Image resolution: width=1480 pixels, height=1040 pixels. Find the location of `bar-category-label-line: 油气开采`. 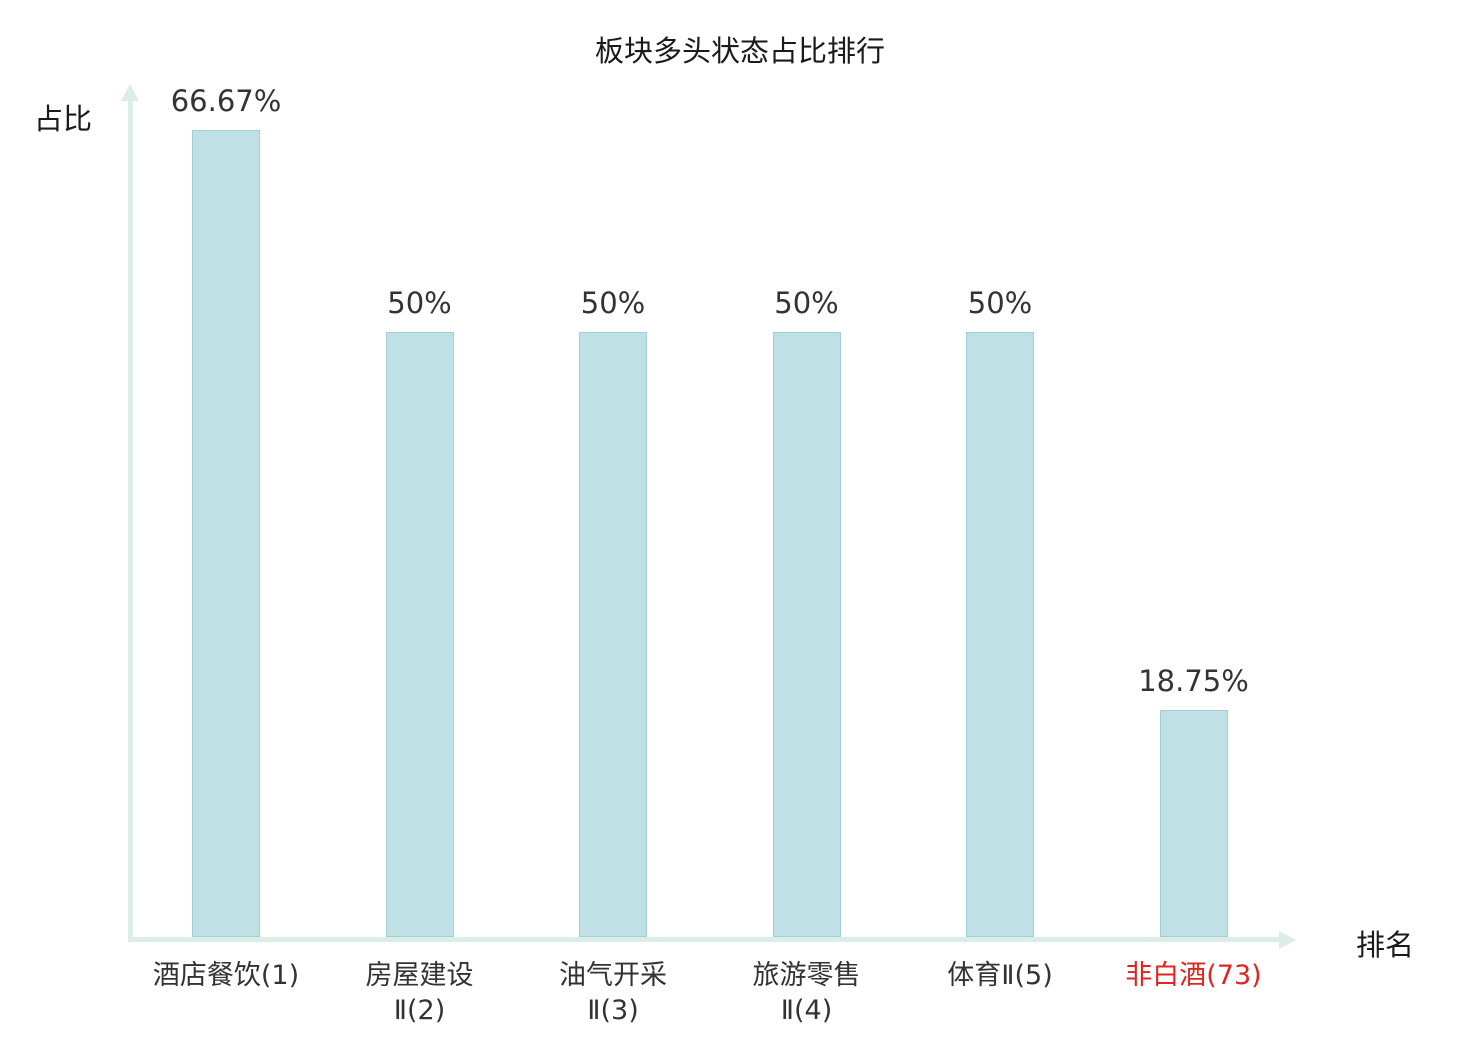

bar-category-label-line: 油气开采 is located at coordinates (613, 975).